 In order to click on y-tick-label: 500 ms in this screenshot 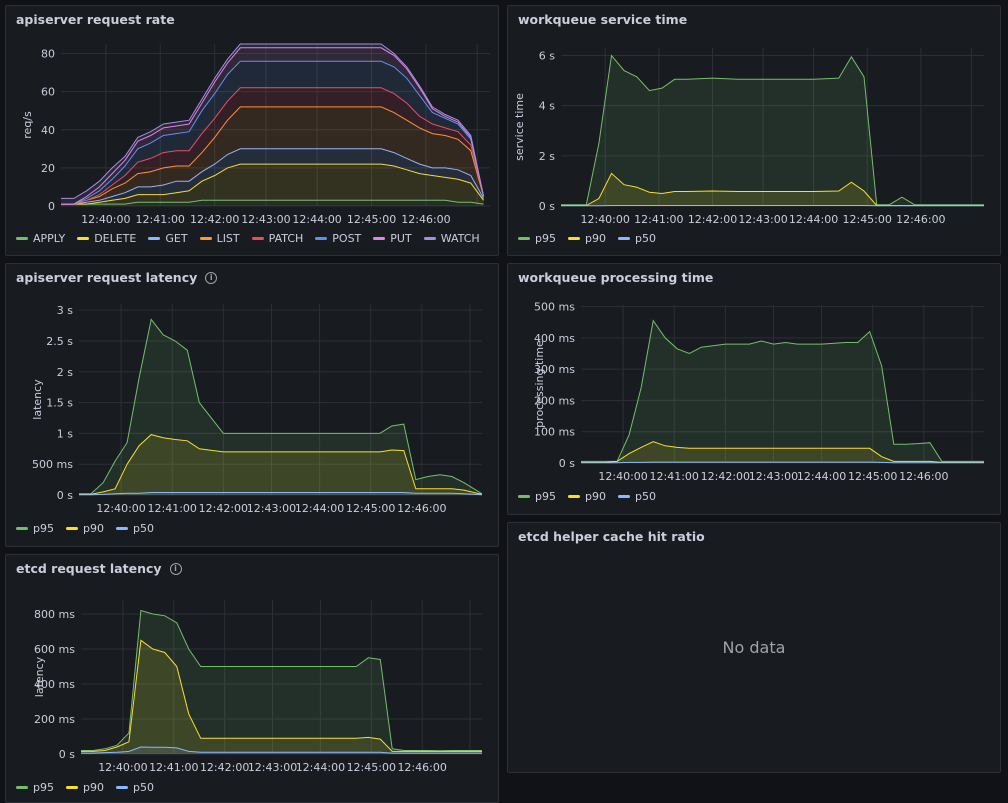, I will do `click(52, 464)`.